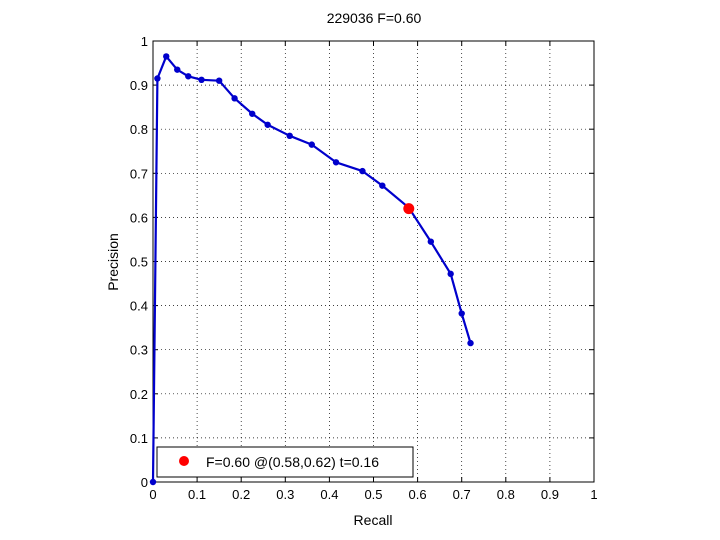  Describe the element at coordinates (184, 461) in the screenshot. I see `legend-marker-dot` at that location.